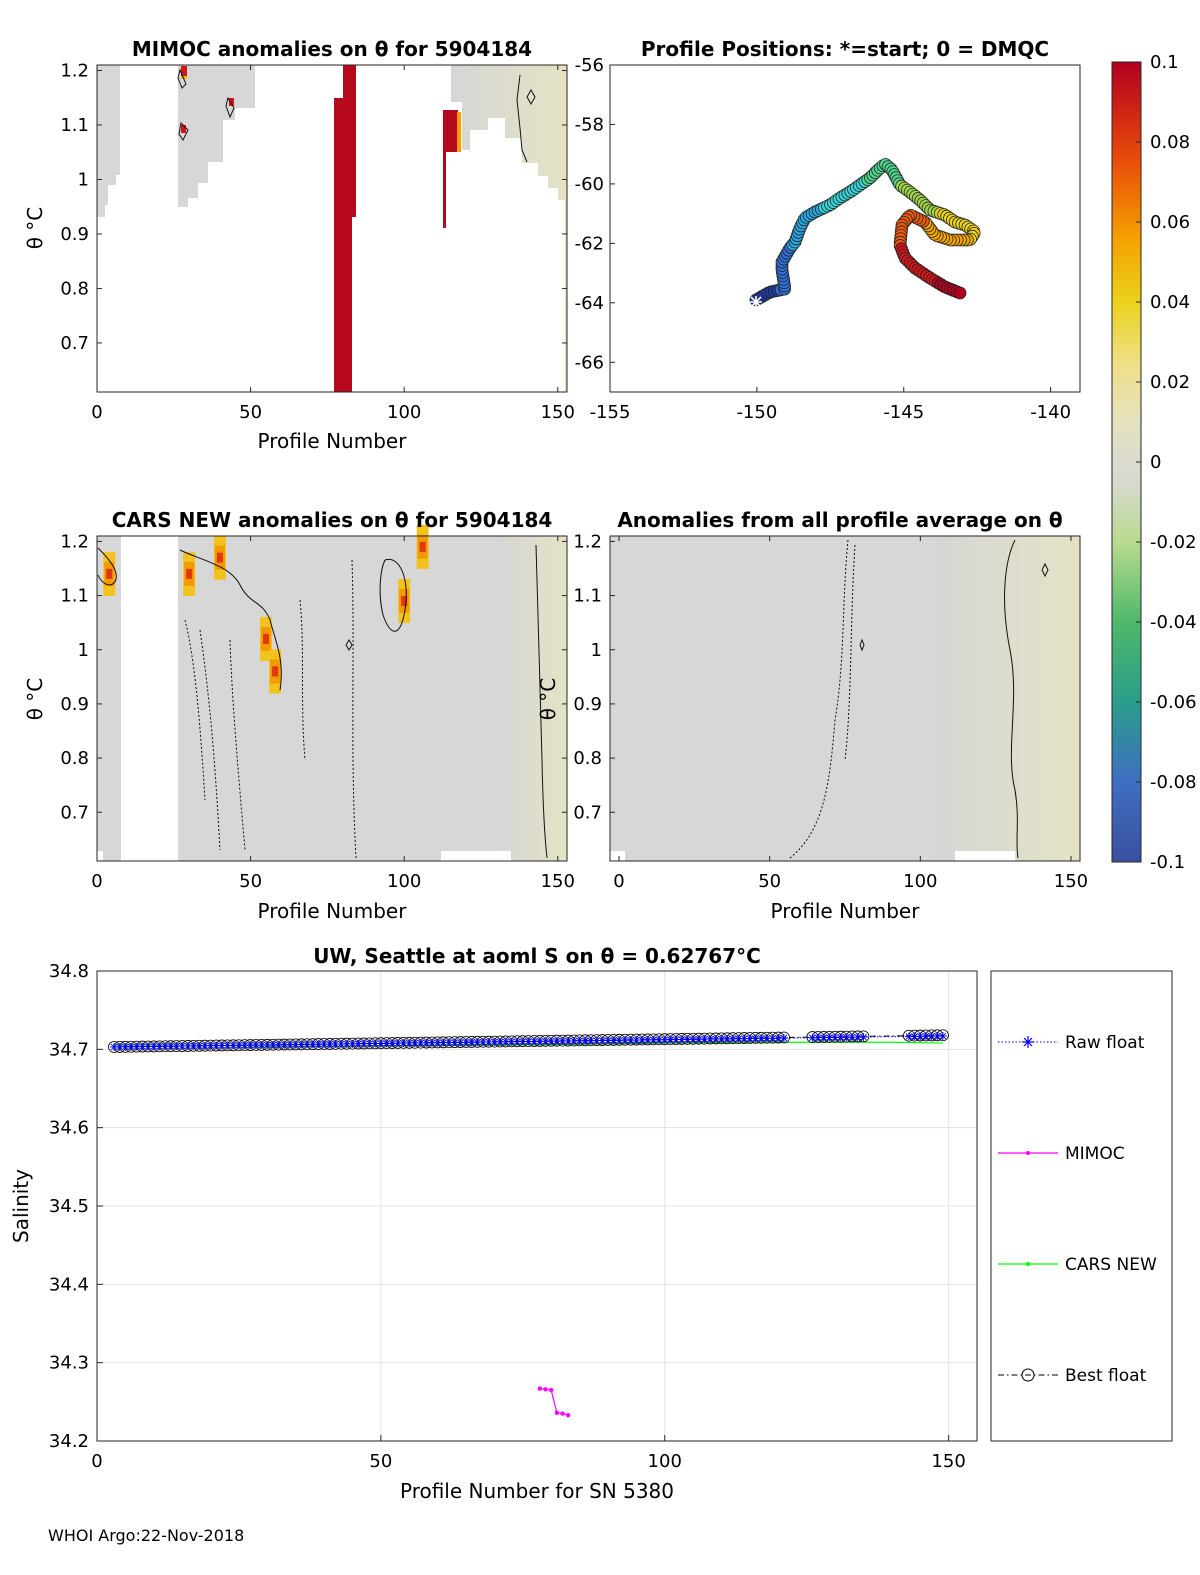 The height and width of the screenshot is (1575, 1200). I want to click on mimoc-axes-box, so click(332, 228).